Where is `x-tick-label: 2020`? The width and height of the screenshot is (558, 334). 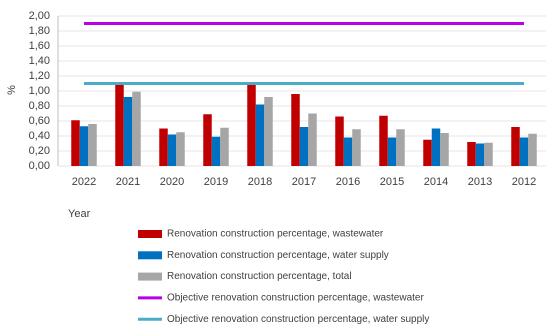 x-tick-label: 2020 is located at coordinates (172, 182).